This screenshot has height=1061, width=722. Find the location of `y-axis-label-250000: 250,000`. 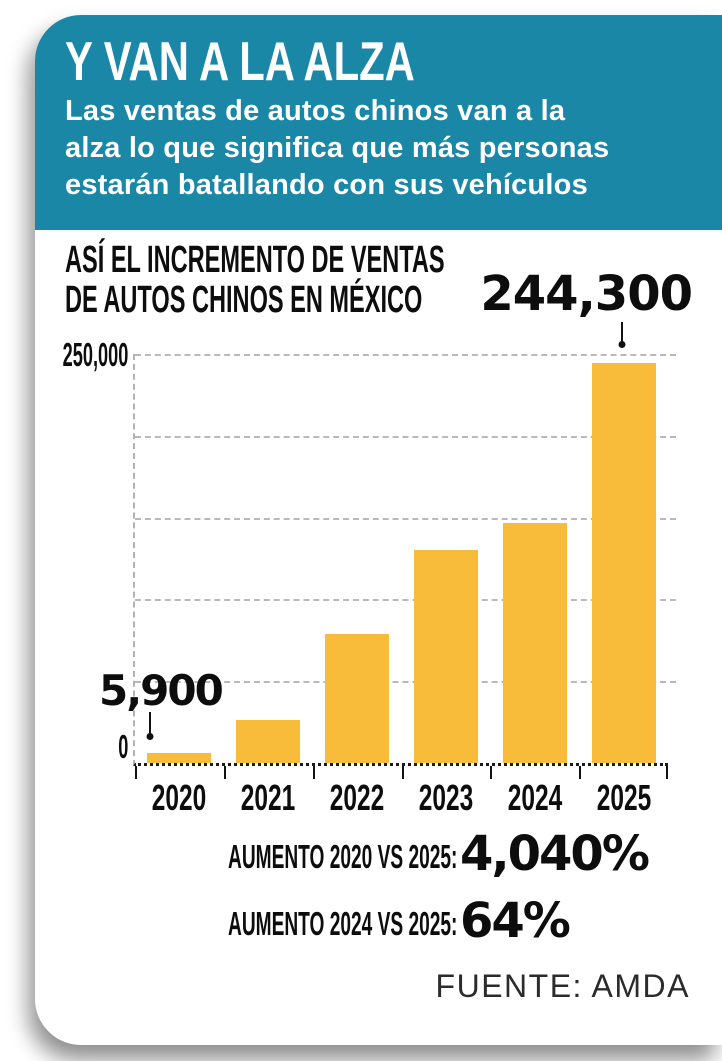

y-axis-label-250000: 250,000 is located at coordinates (95, 354).